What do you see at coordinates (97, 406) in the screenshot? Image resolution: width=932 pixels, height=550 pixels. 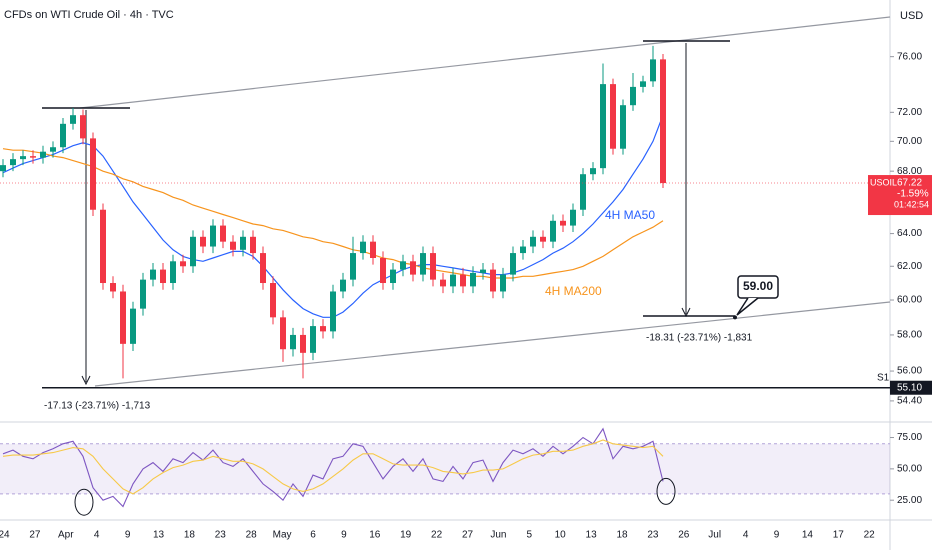 I see `measure-label: -17.13 (-23.71%) -1,713` at bounding box center [97, 406].